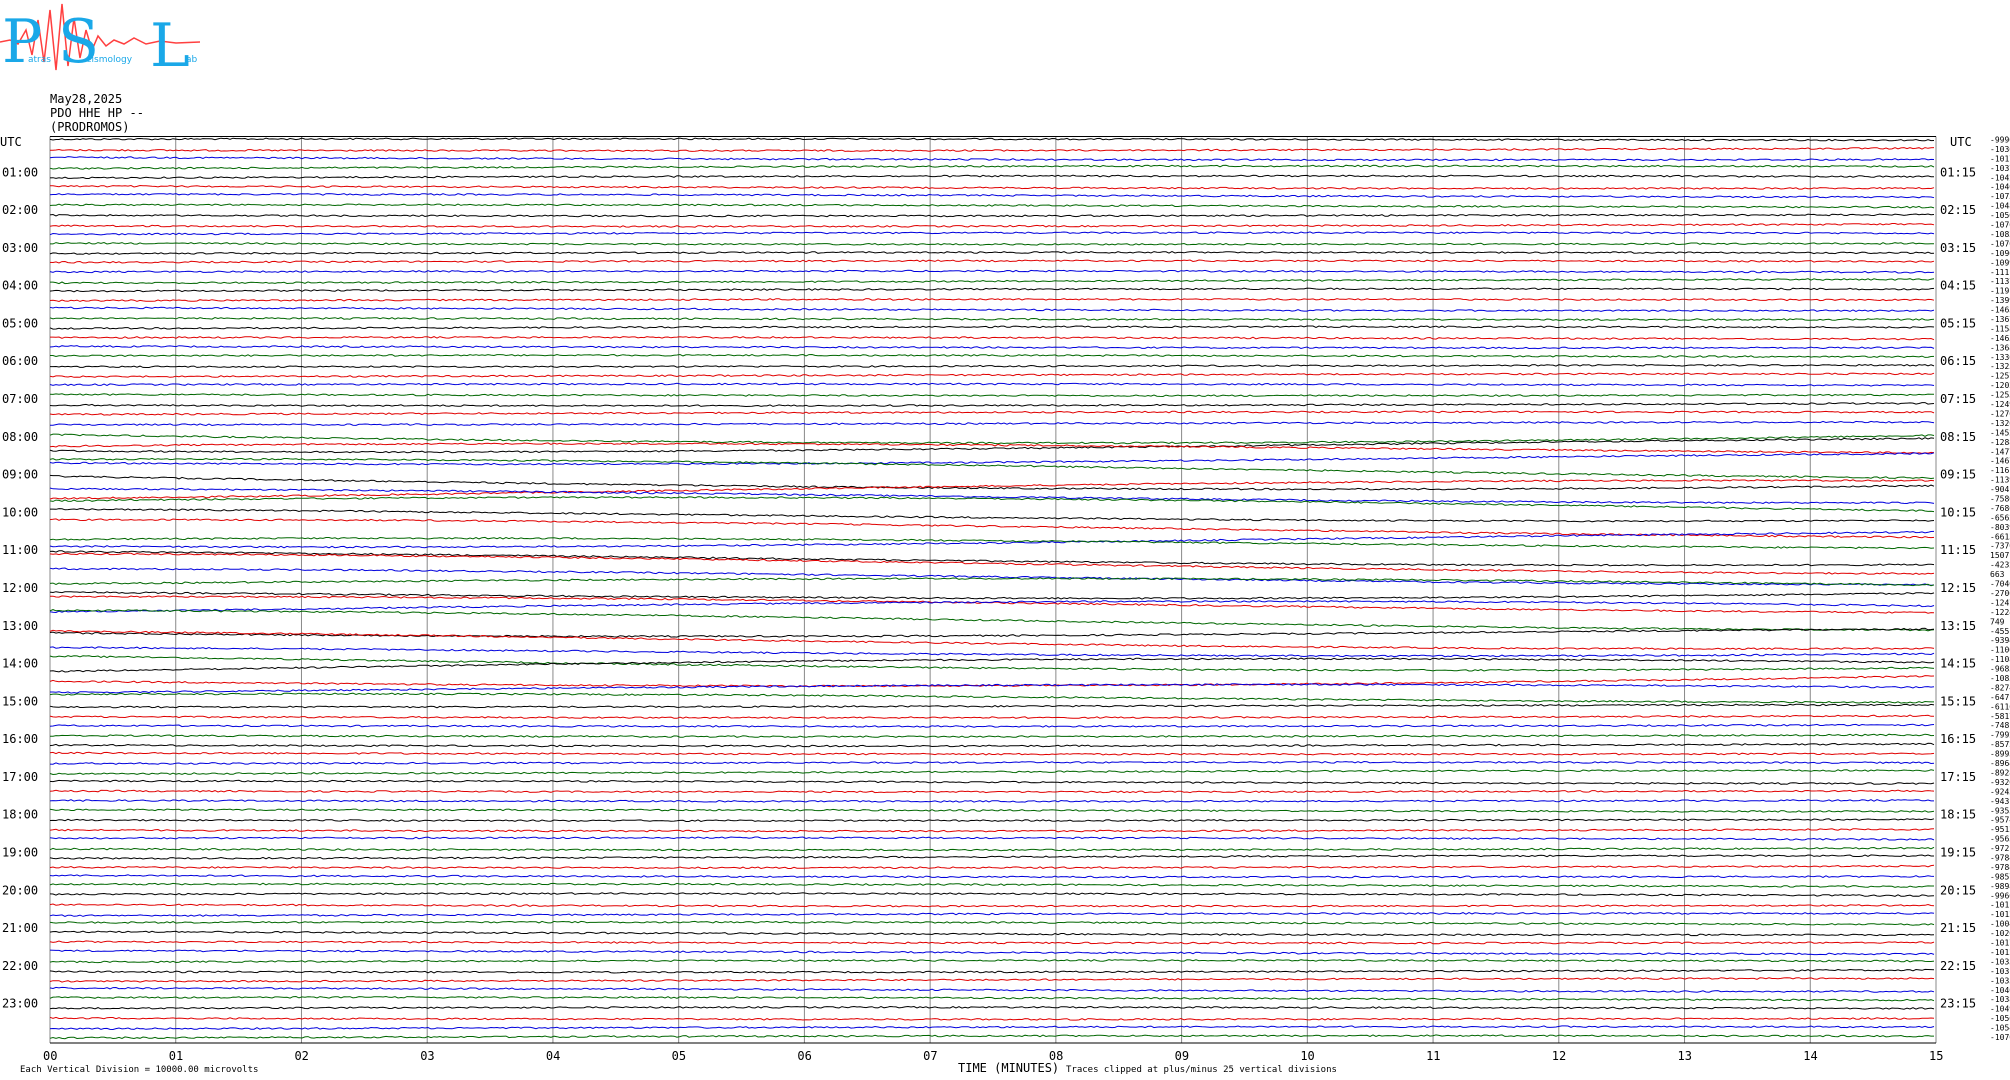 This screenshot has width=2010, height=1080. What do you see at coordinates (2000, 527) in the screenshot?
I see `trace-offset-label: -8039` at bounding box center [2000, 527].